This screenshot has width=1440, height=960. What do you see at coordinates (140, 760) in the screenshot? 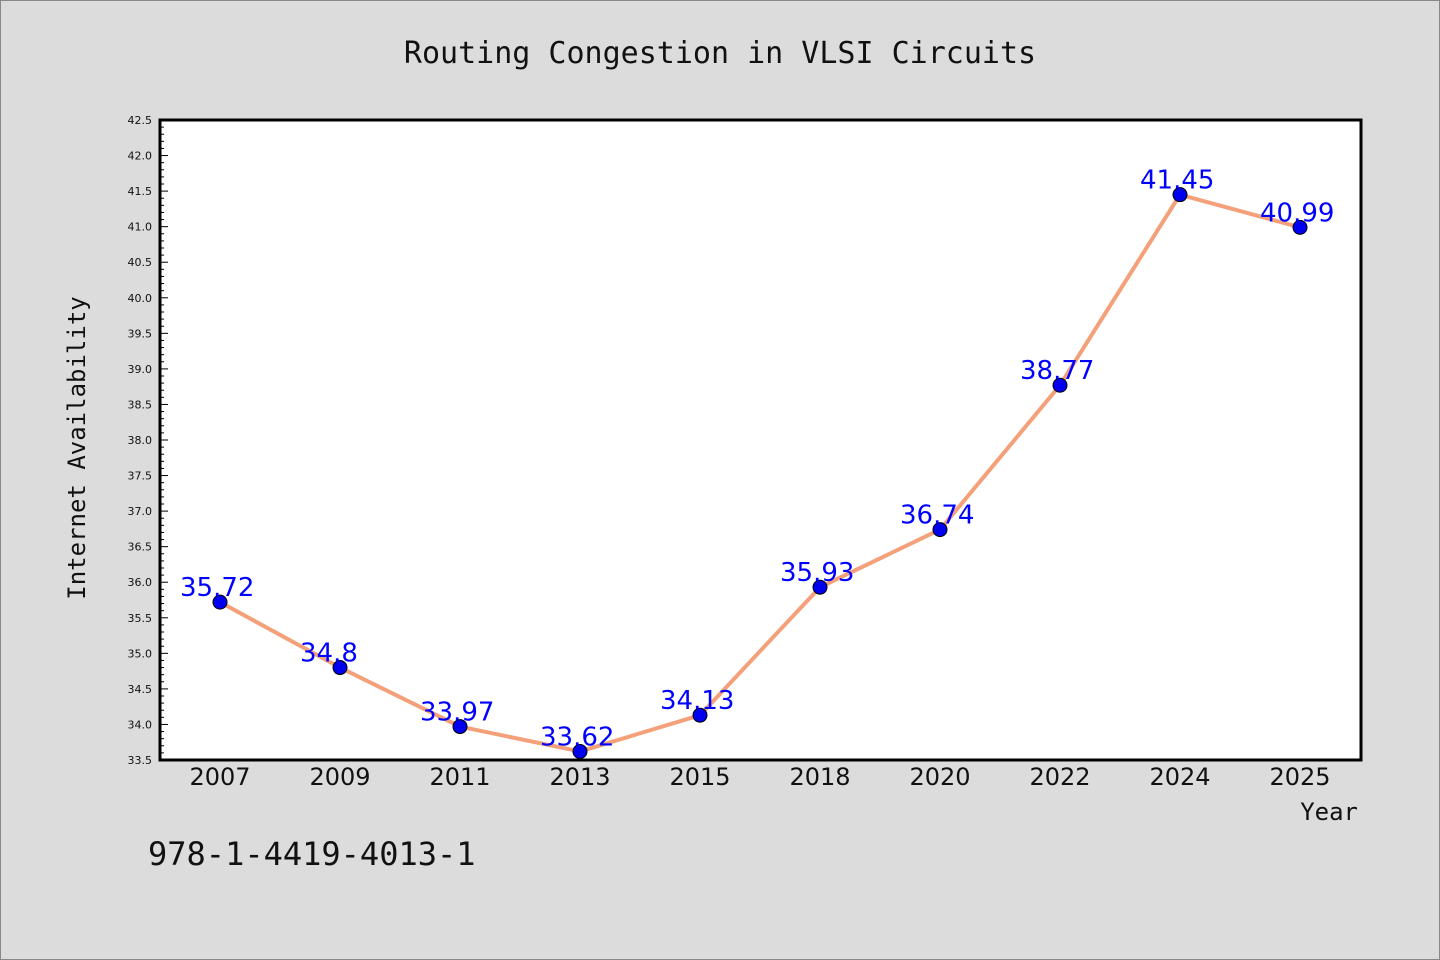
I see `y-tick-label: 33.5` at bounding box center [140, 760].